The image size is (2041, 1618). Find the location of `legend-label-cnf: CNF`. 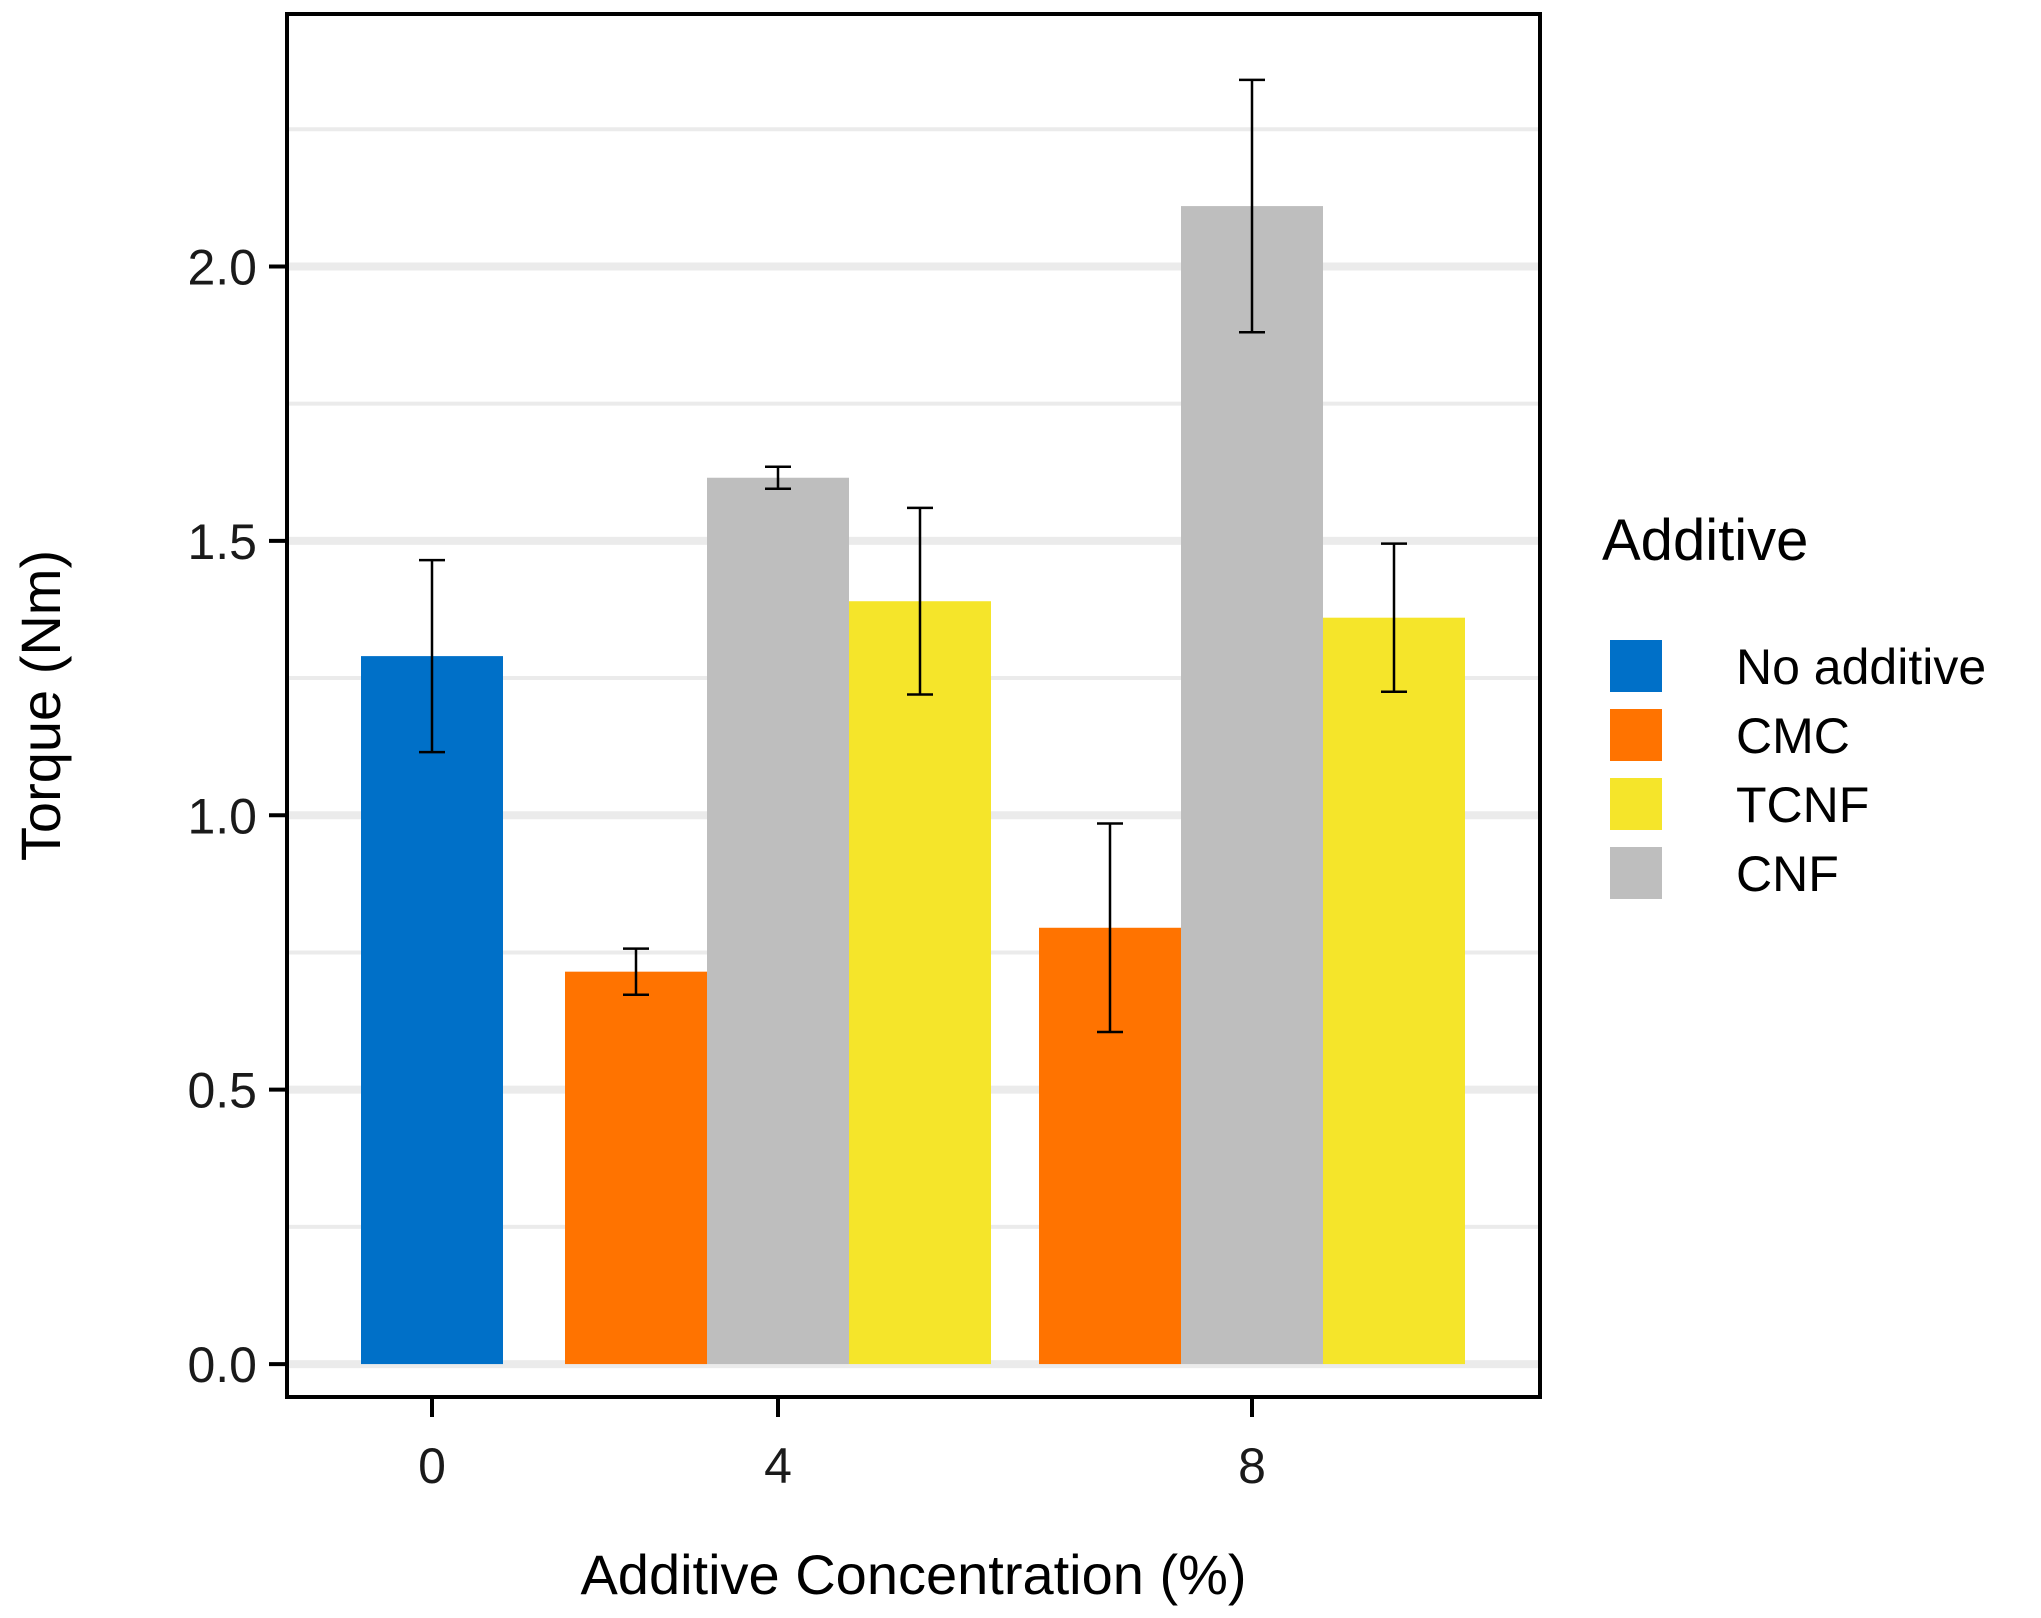

legend-label-cnf: CNF is located at coordinates (1787, 874).